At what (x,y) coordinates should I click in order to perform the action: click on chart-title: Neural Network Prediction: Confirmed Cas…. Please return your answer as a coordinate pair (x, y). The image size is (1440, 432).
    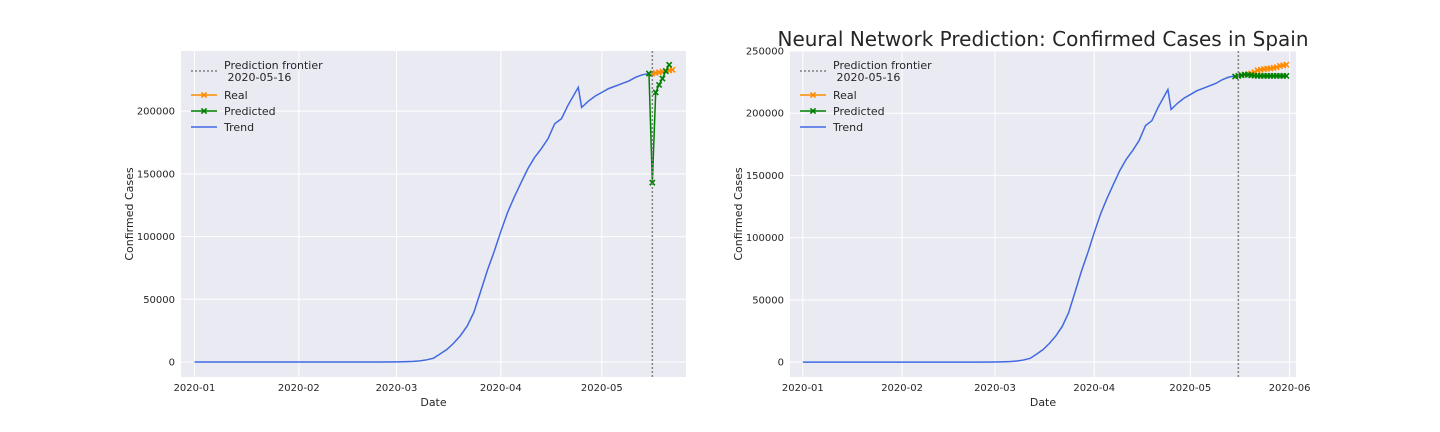
    Looking at the image, I should click on (1042, 39).